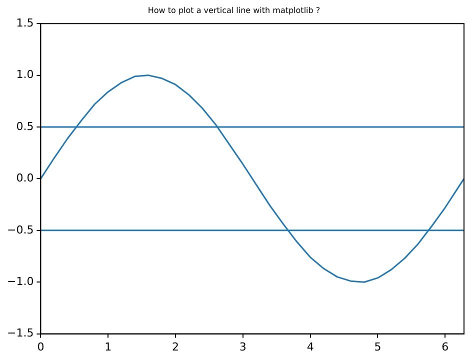 This screenshot has width=474, height=361. What do you see at coordinates (20, 281) in the screenshot?
I see `y-tick-label: −1.0` at bounding box center [20, 281].